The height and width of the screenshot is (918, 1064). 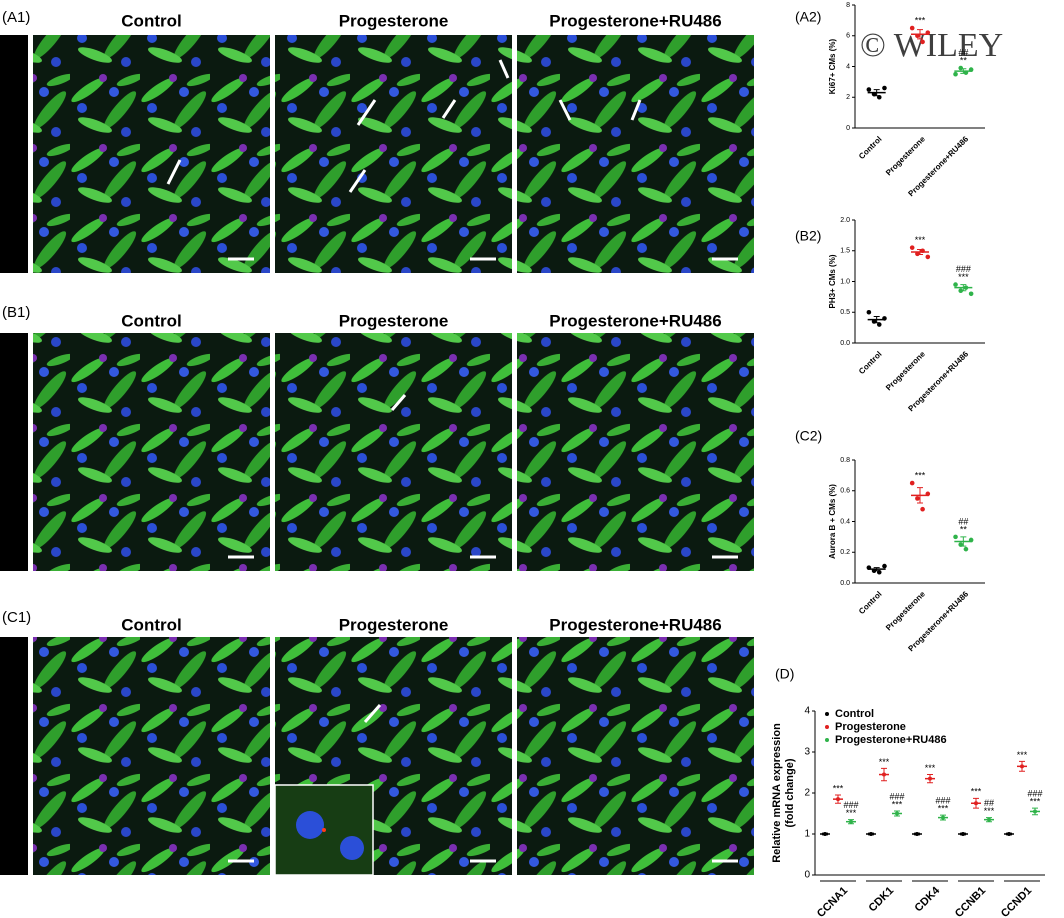 I want to click on stain-label: cTnT, so click(x=14, y=756).